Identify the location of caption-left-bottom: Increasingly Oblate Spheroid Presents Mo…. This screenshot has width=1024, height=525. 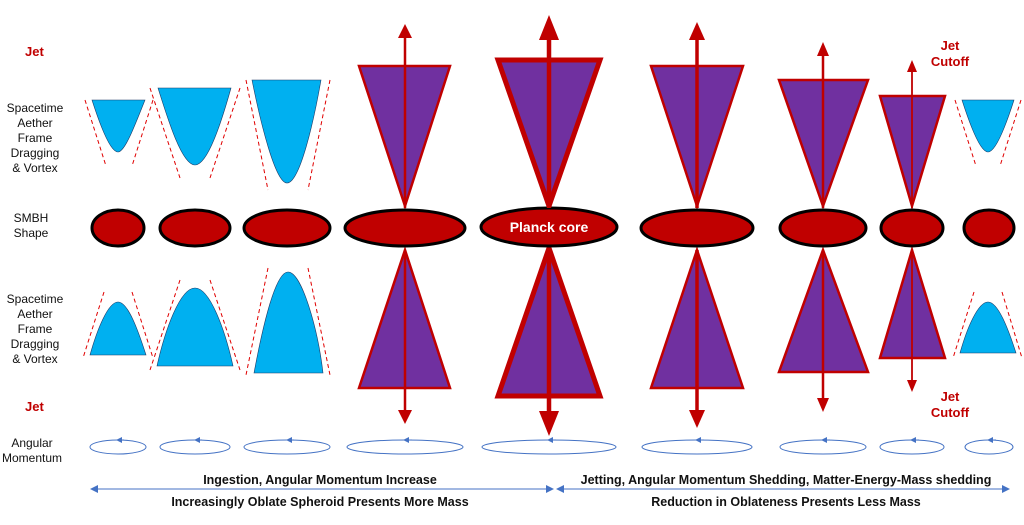
(320, 502).